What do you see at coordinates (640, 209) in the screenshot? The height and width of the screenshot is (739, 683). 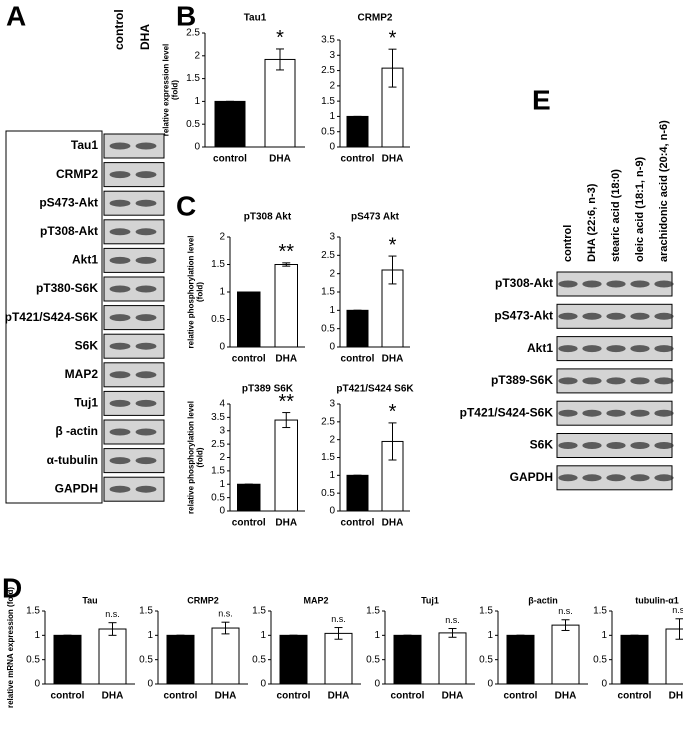 I see `blot-column-label: oleic acid (18:1, n-9)` at bounding box center [640, 209].